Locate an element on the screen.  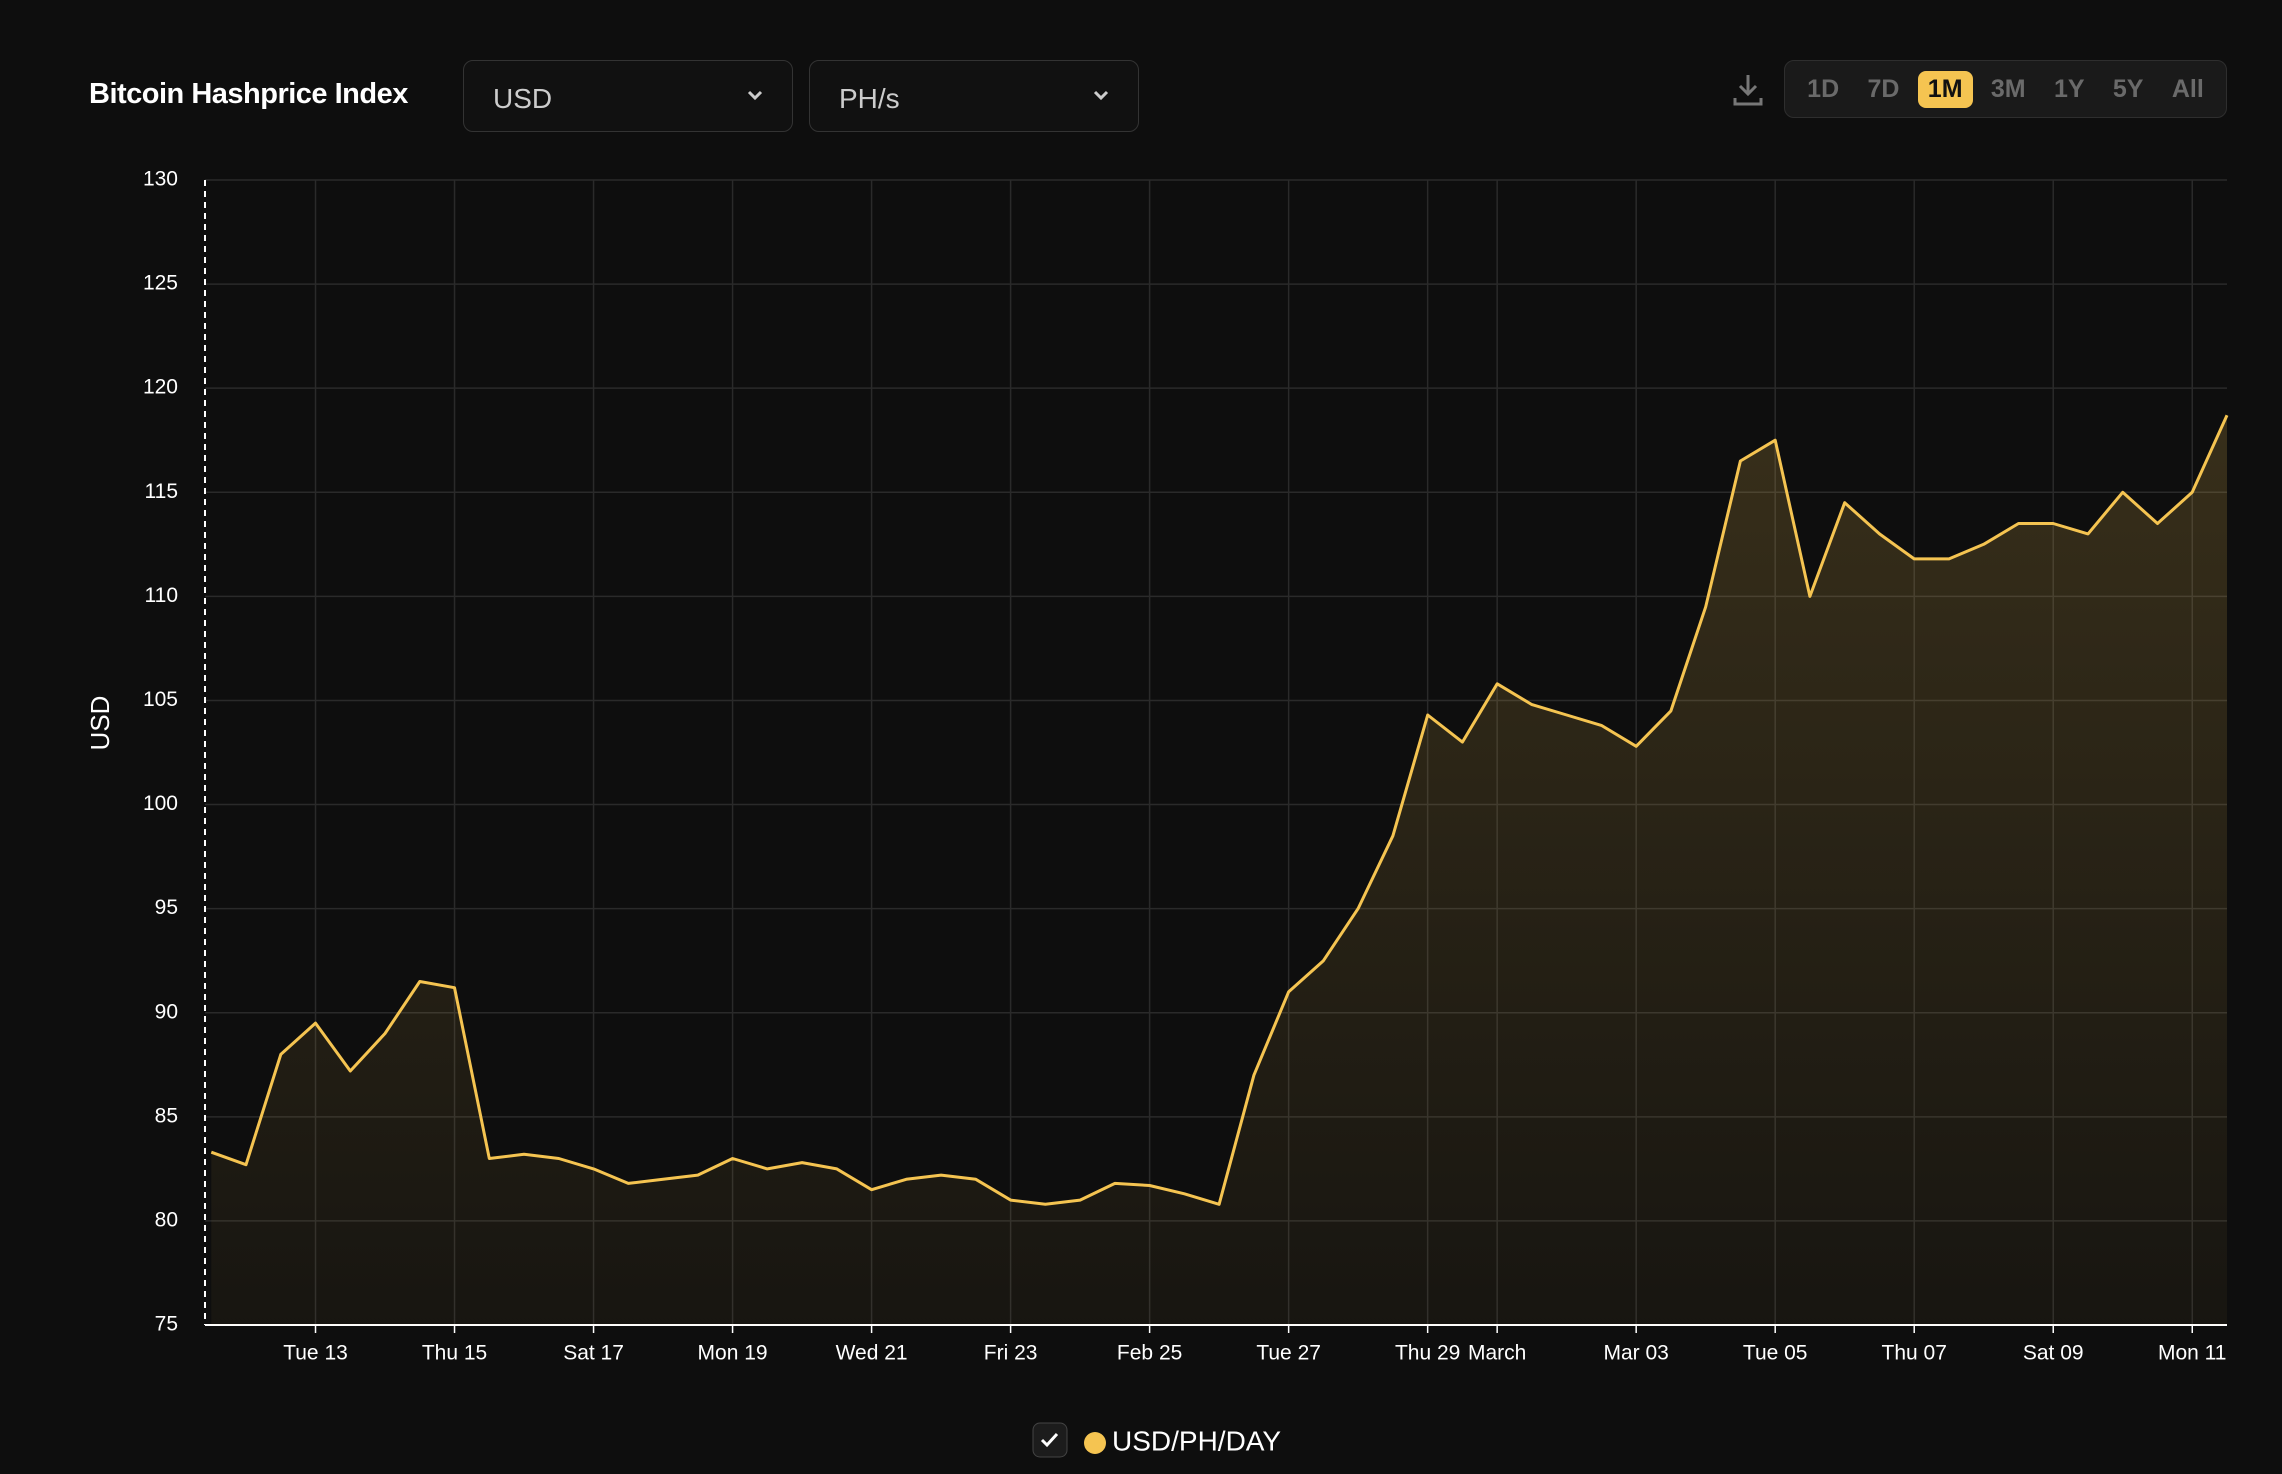
range-buttons: 1D 7D 1M 3M 1Y 5Y All is located at coordinates (2005, 89).